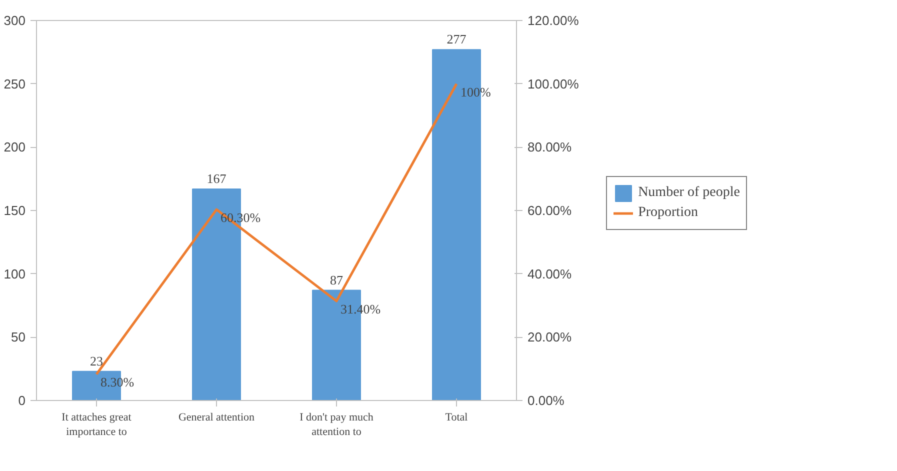 This screenshot has width=897, height=471. I want to click on data-label: 167, so click(216, 178).